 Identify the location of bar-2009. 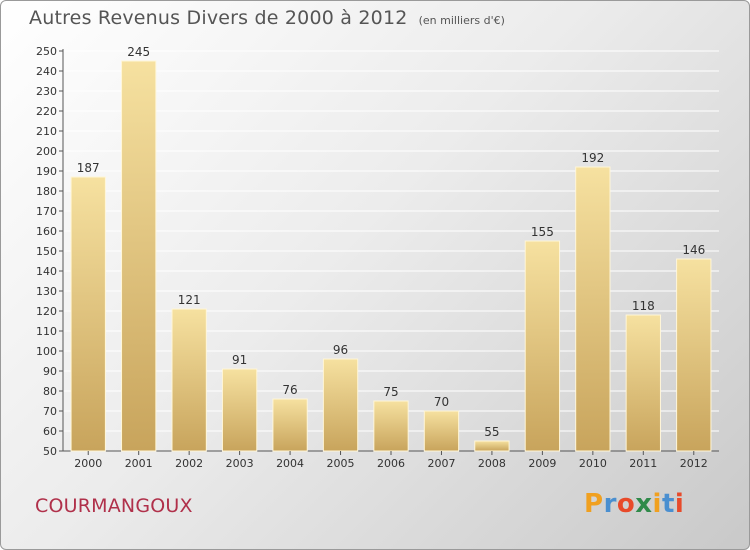
(542, 346).